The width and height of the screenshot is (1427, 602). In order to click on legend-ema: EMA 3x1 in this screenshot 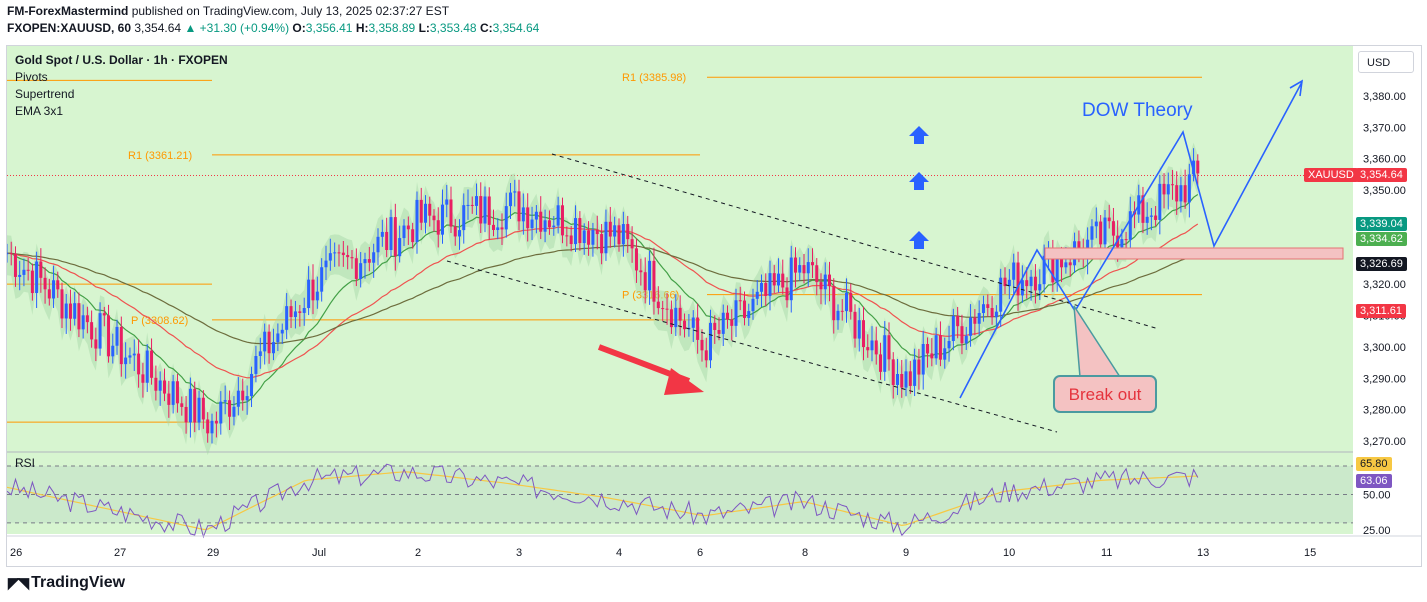, I will do `click(39, 111)`.